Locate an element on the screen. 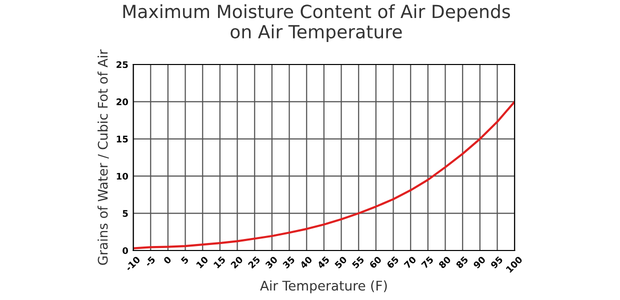  x-tick-label: 5 is located at coordinates (184, 260).